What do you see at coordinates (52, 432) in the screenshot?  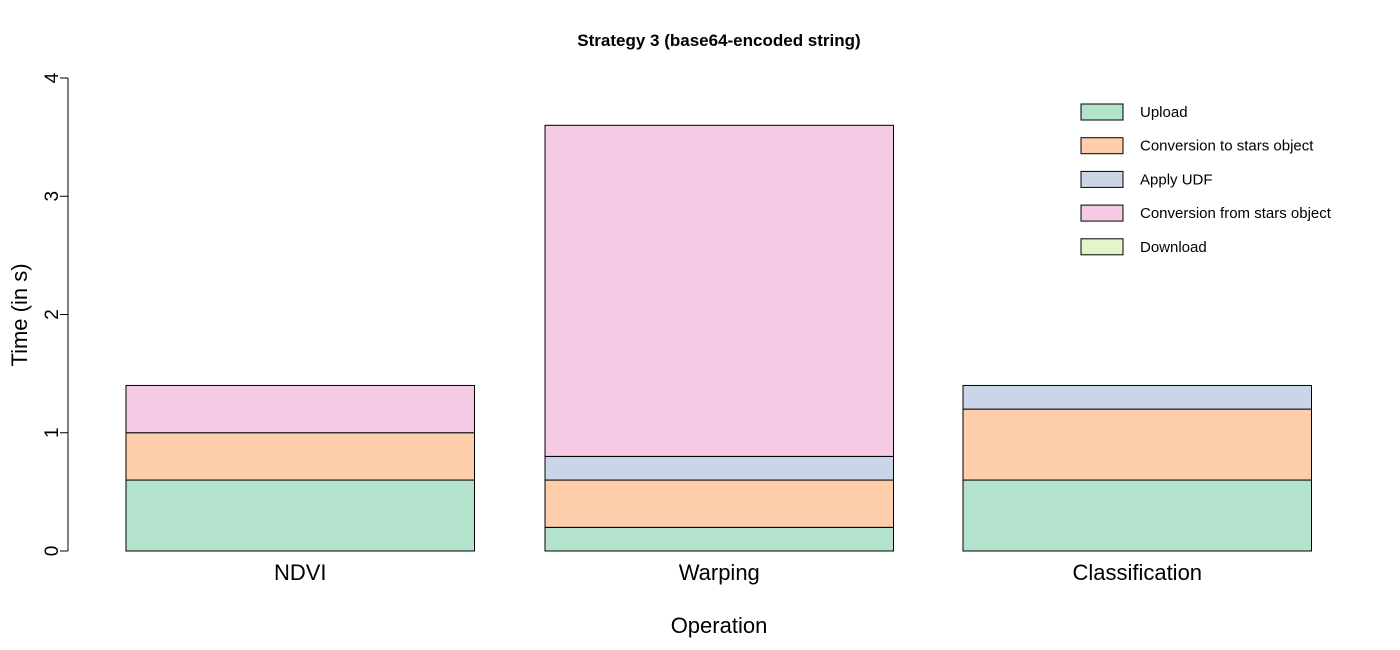 I see `y-tick-label: 1` at bounding box center [52, 432].